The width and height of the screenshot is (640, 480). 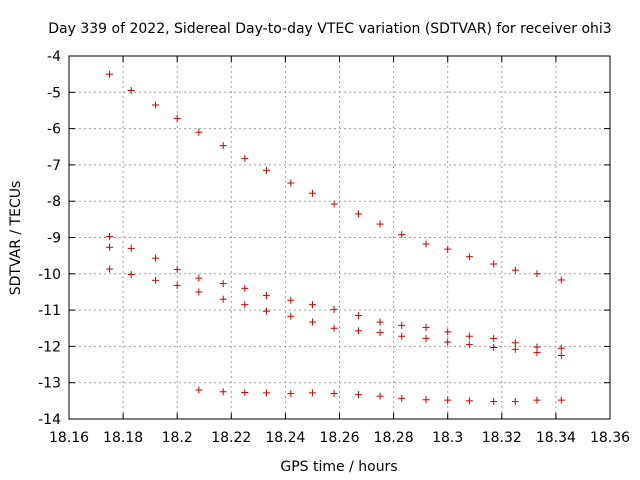 I want to click on y-tick-label: -8, so click(x=54, y=202).